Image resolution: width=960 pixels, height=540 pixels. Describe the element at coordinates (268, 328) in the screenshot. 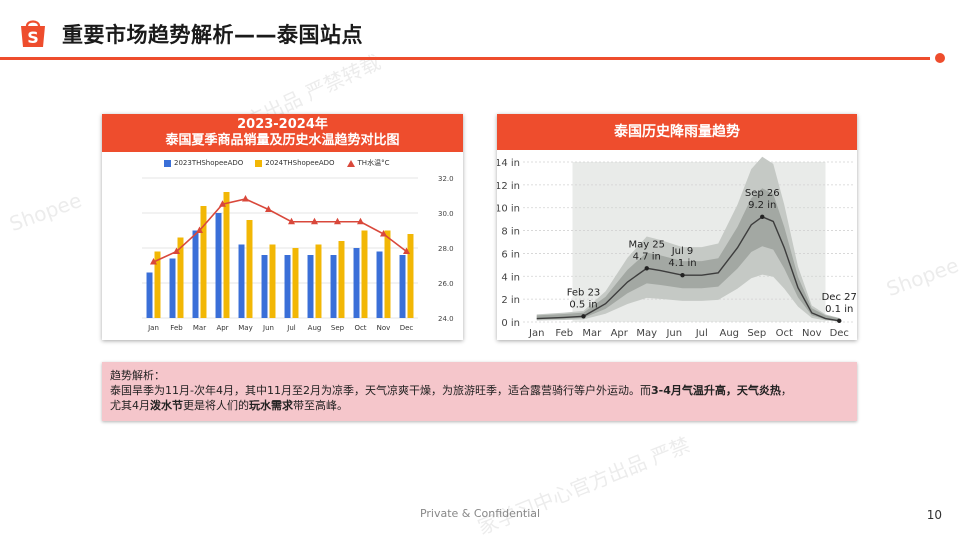

I see `x-tick-label: Jun` at that location.